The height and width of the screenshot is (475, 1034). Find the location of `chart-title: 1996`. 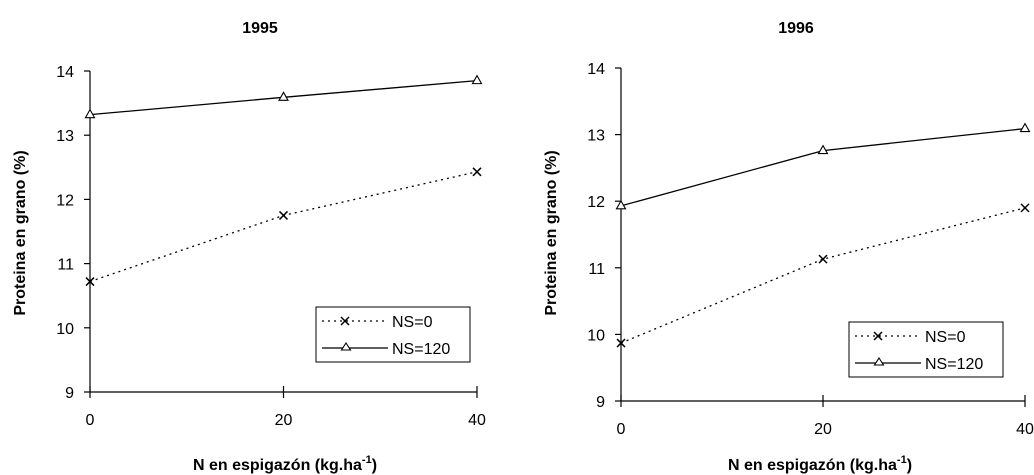

chart-title: 1996 is located at coordinates (796, 28).